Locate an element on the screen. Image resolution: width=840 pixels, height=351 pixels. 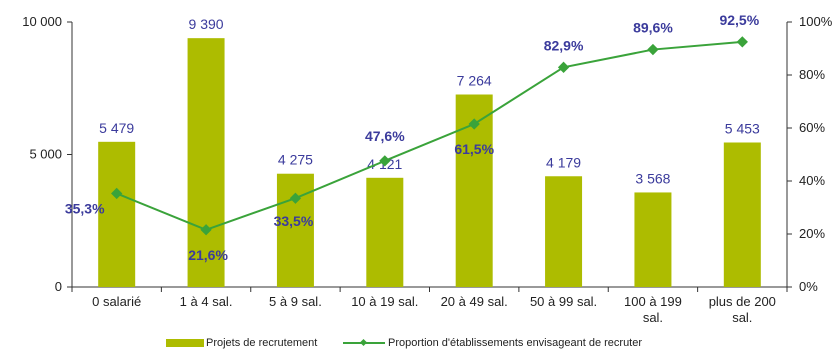
right-tick-label: 60% is located at coordinates (812, 127).